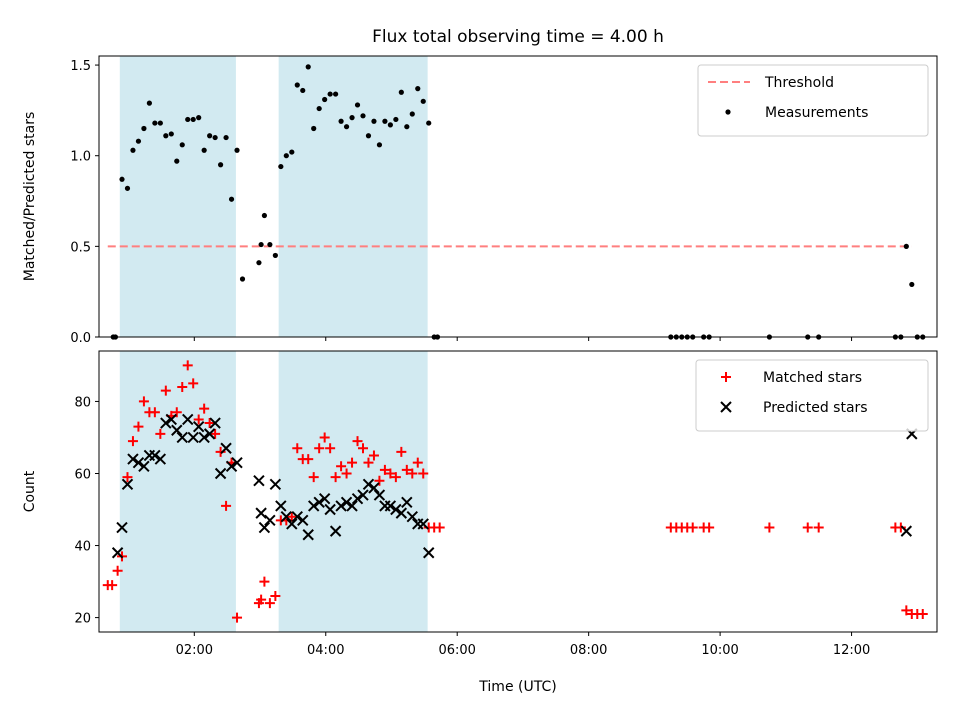 The width and height of the screenshot is (960, 720). Describe the element at coordinates (812, 378) in the screenshot. I see `legend-label: Matched stars` at that location.